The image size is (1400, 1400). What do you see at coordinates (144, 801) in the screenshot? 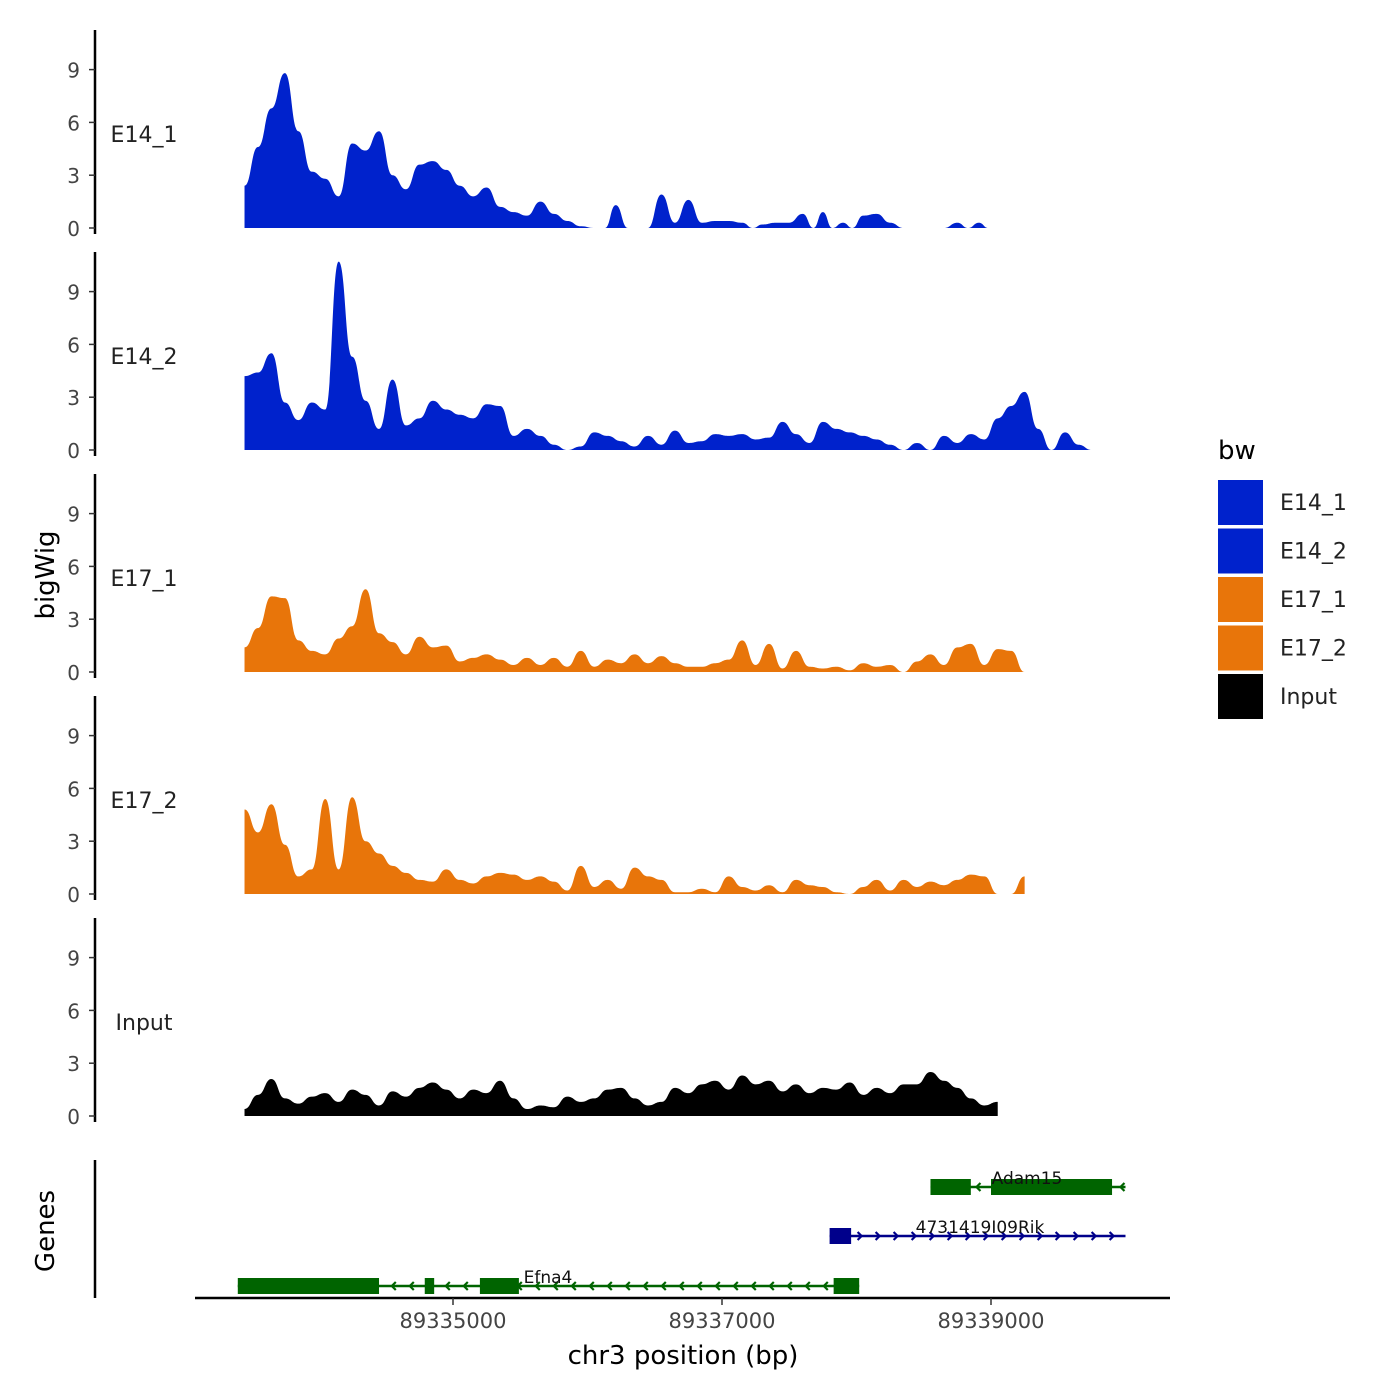
I see `track-label: E17_2` at bounding box center [144, 801].